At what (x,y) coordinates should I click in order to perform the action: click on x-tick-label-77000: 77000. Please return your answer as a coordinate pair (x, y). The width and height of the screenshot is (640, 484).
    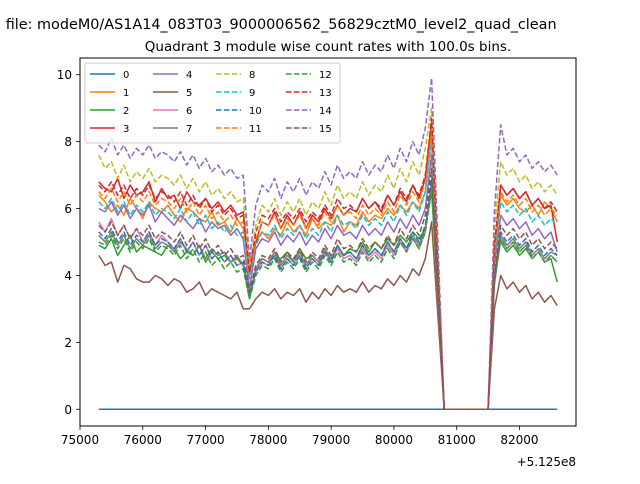
    Looking at the image, I should click on (205, 440).